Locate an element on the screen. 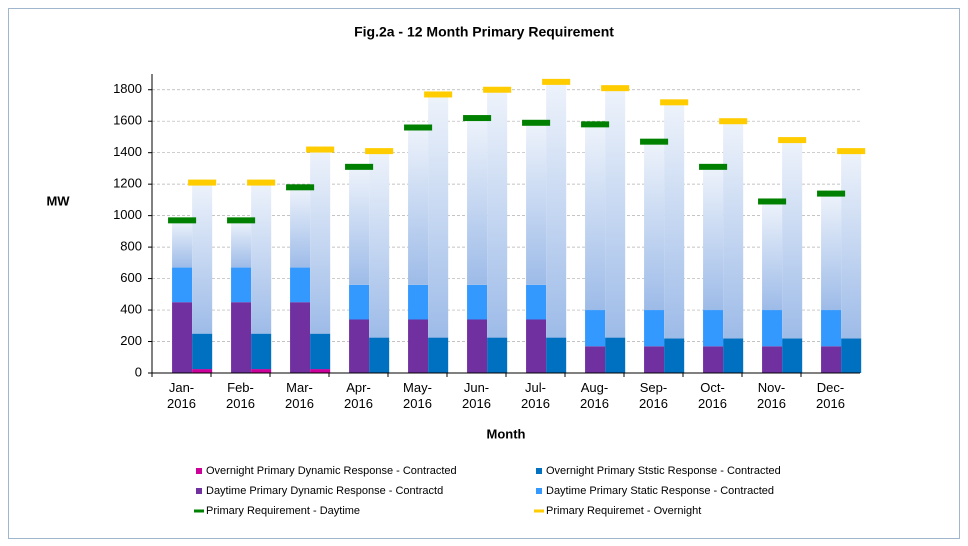  y-tick-label: 1000 is located at coordinates (127, 214).